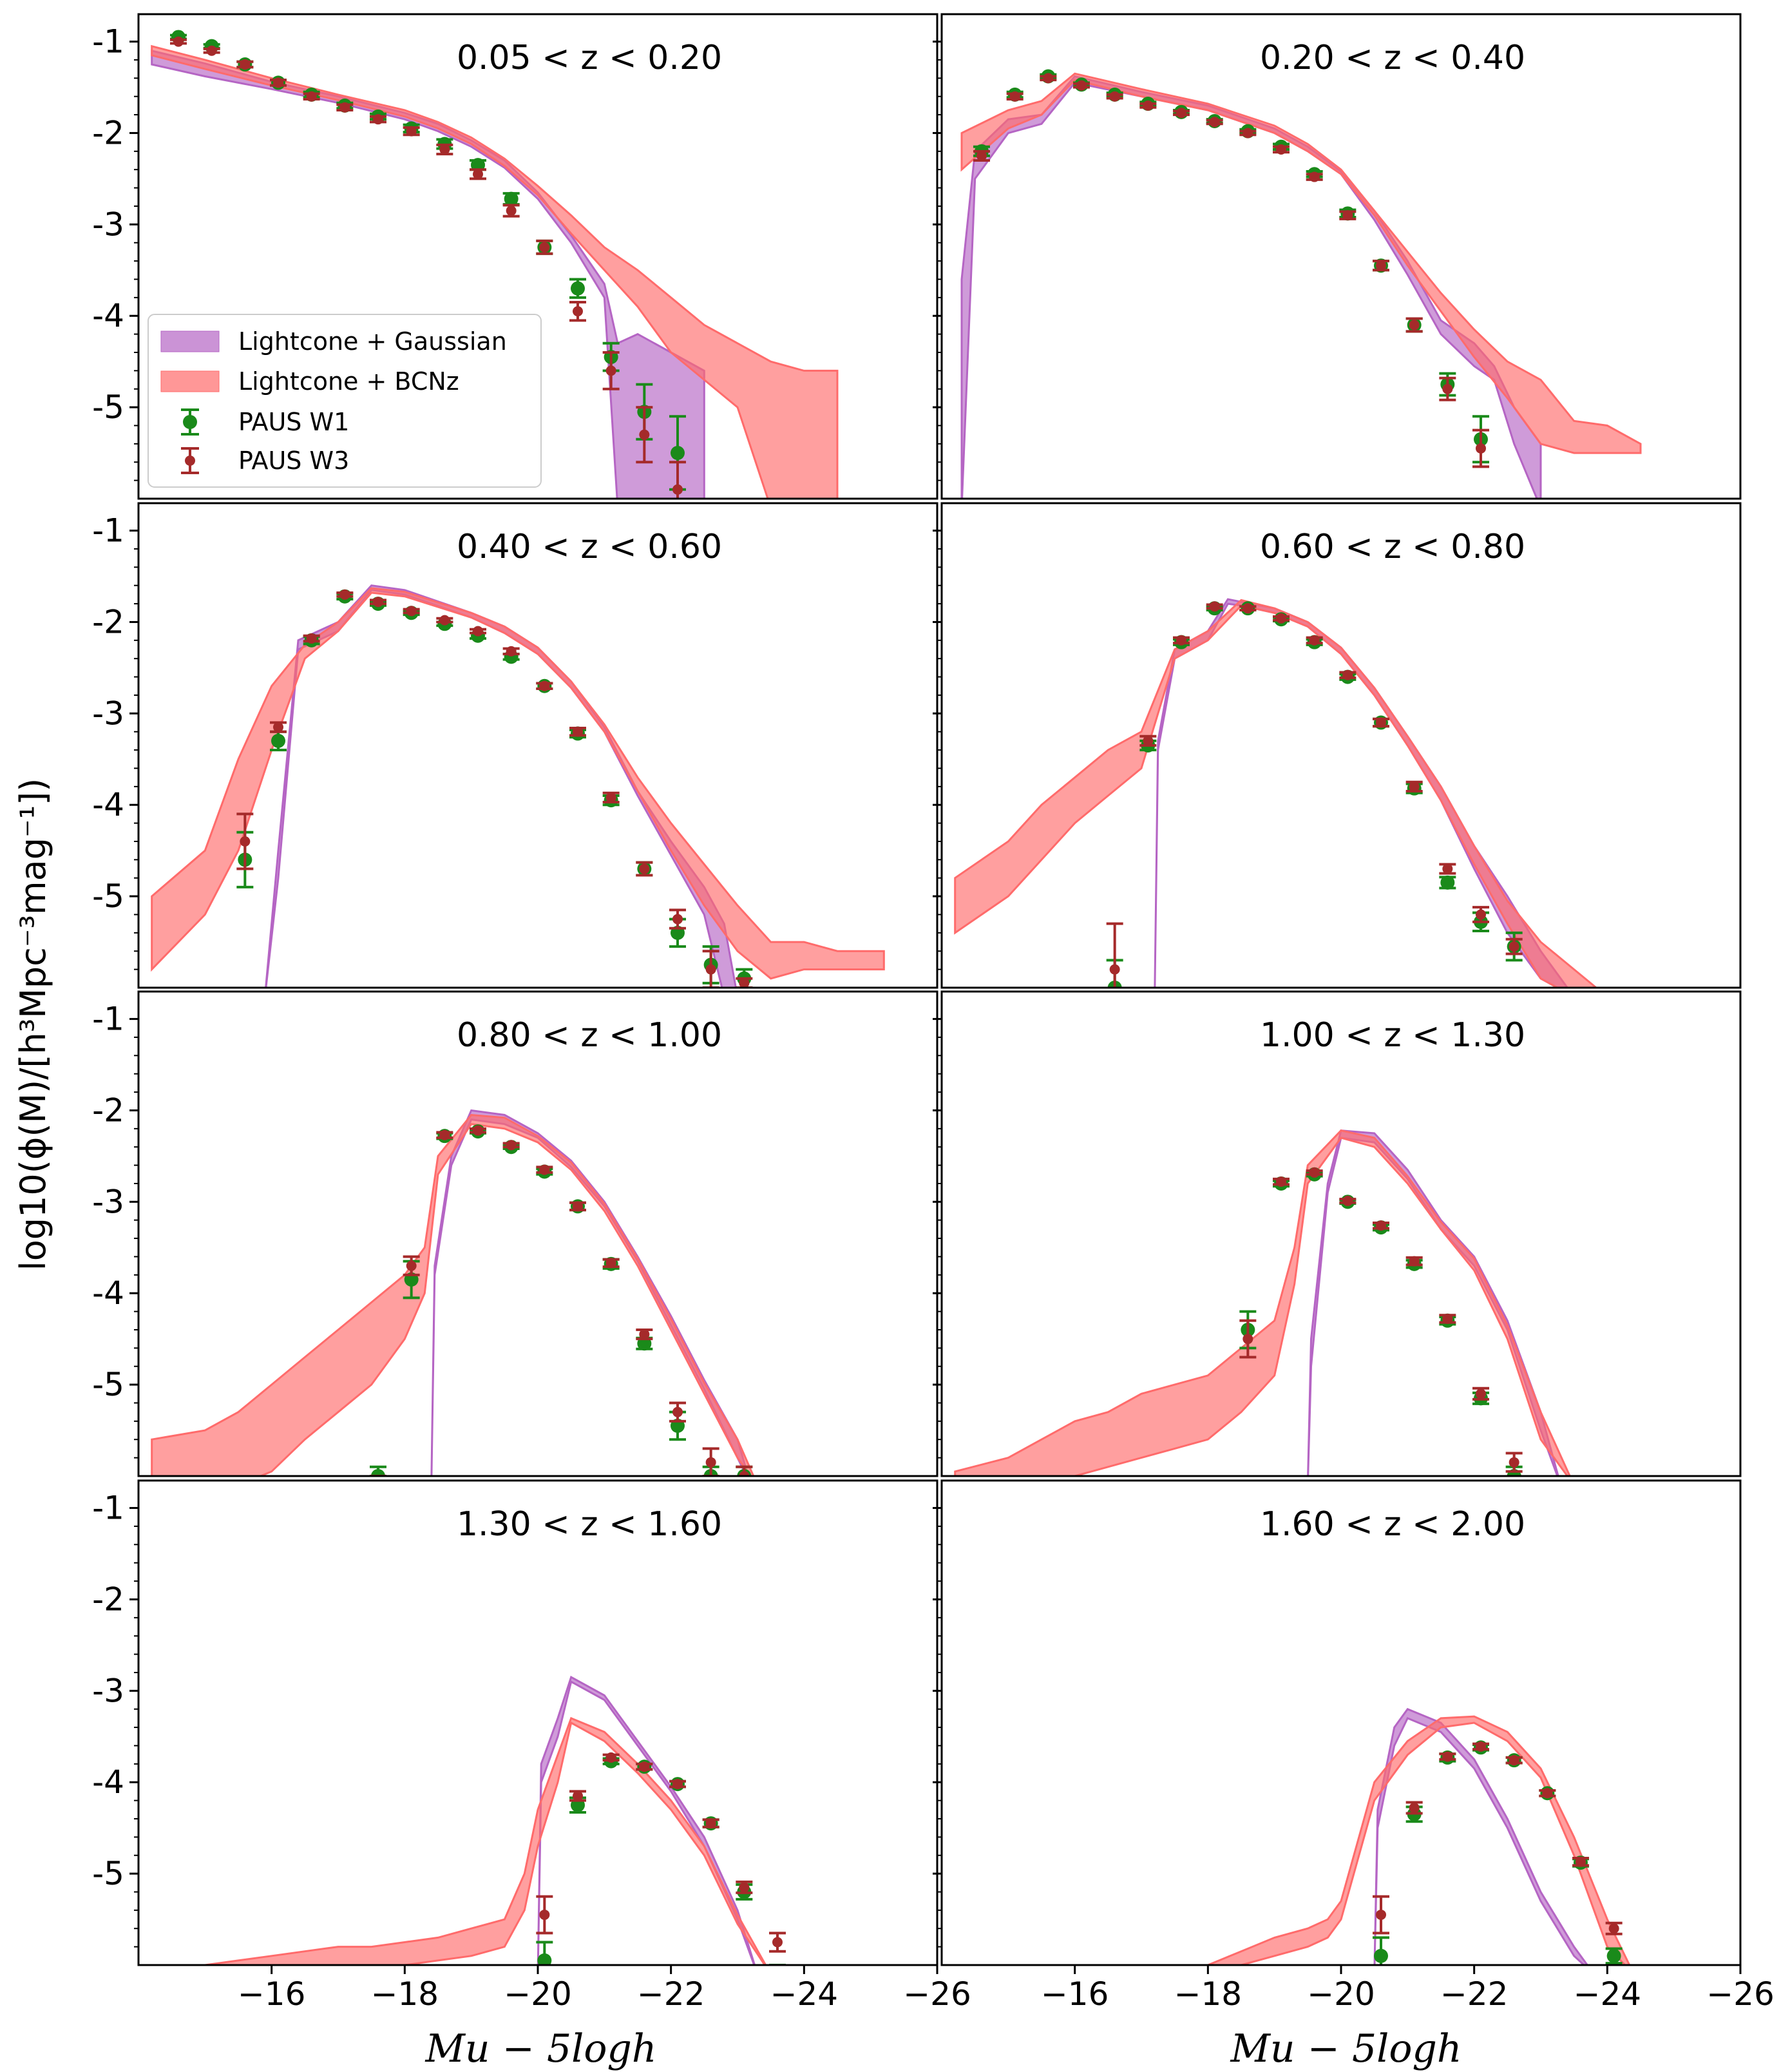 This screenshot has height=2072, width=1790. What do you see at coordinates (1392, 1035) in the screenshot?
I see `panel-title: 1.00 < z < 1.30` at bounding box center [1392, 1035].